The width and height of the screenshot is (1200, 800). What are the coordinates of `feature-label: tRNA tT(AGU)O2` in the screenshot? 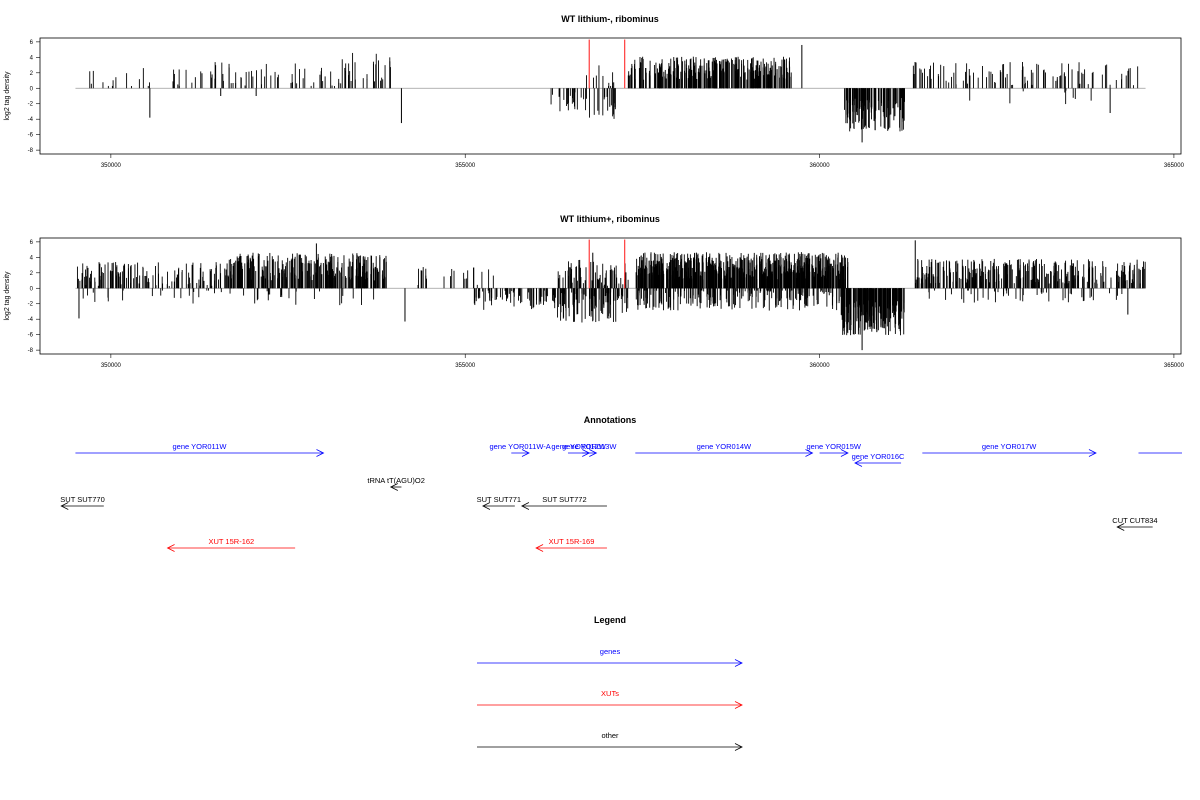 It's located at (396, 480).